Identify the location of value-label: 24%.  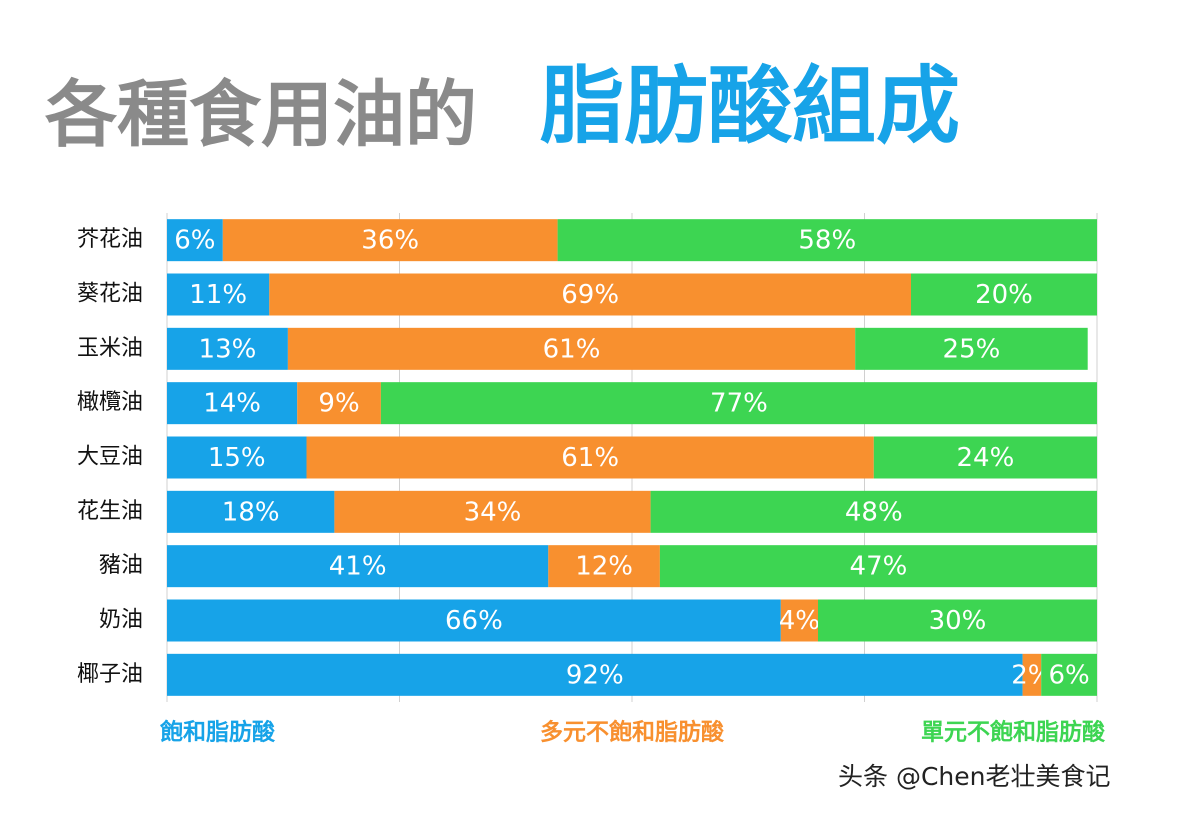
(986, 458).